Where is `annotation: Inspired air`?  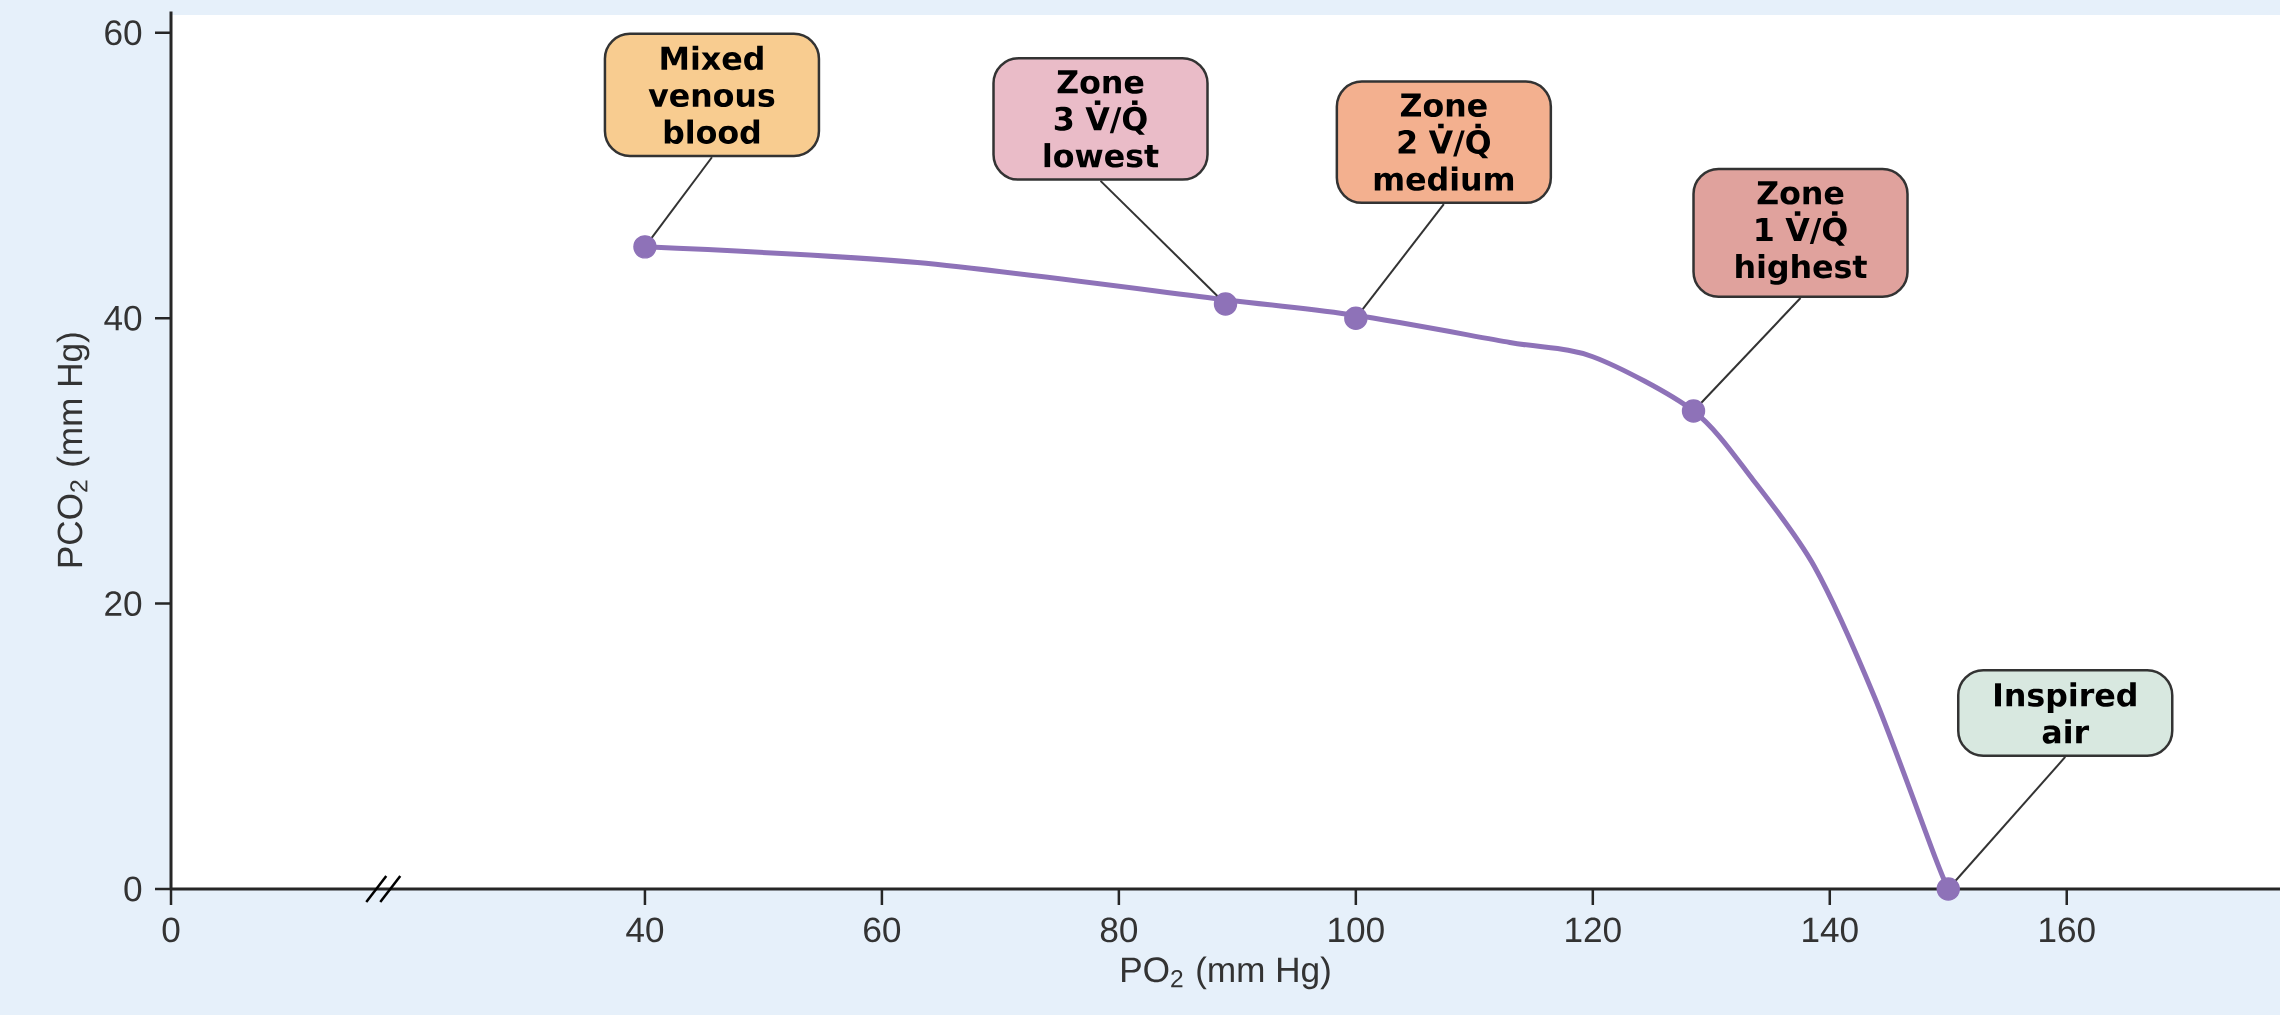 annotation: Inspired air is located at coordinates (2065, 713).